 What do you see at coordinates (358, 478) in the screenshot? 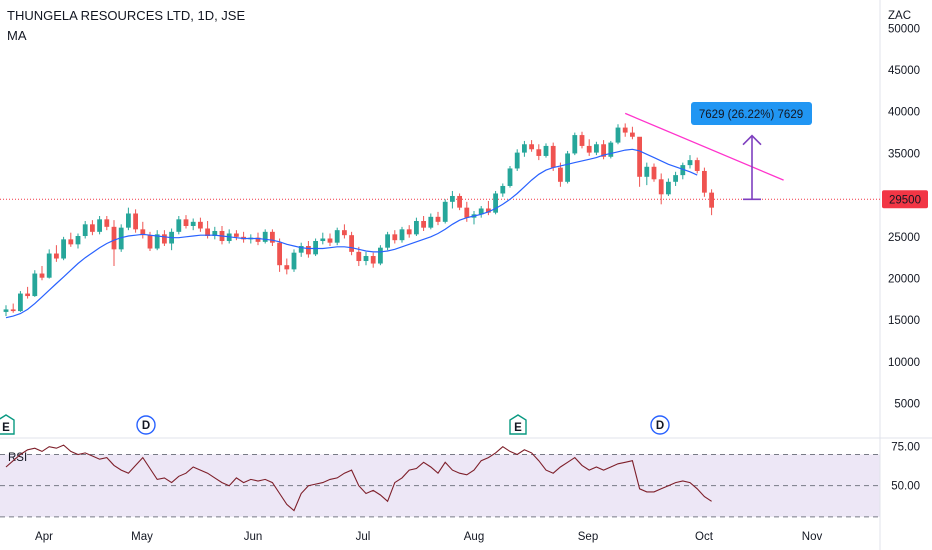
I see `rsi-line` at bounding box center [358, 478].